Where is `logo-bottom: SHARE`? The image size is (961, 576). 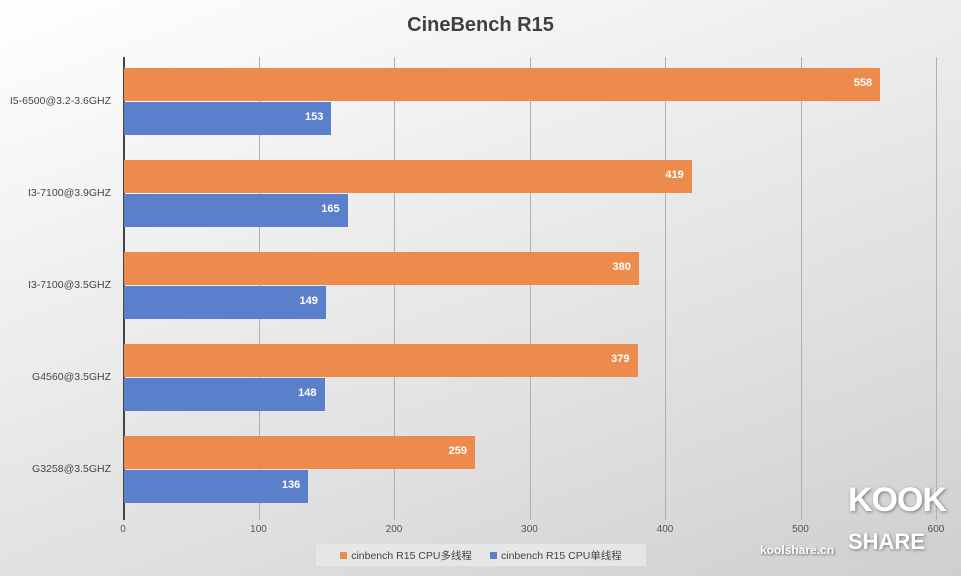
logo-bottom: SHARE is located at coordinates (887, 541).